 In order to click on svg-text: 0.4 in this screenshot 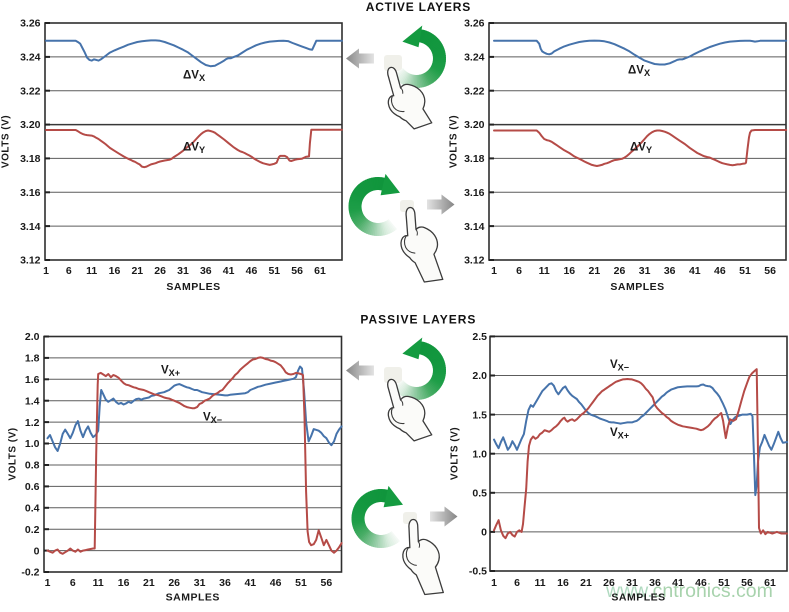, I will do `click(32, 508)`.